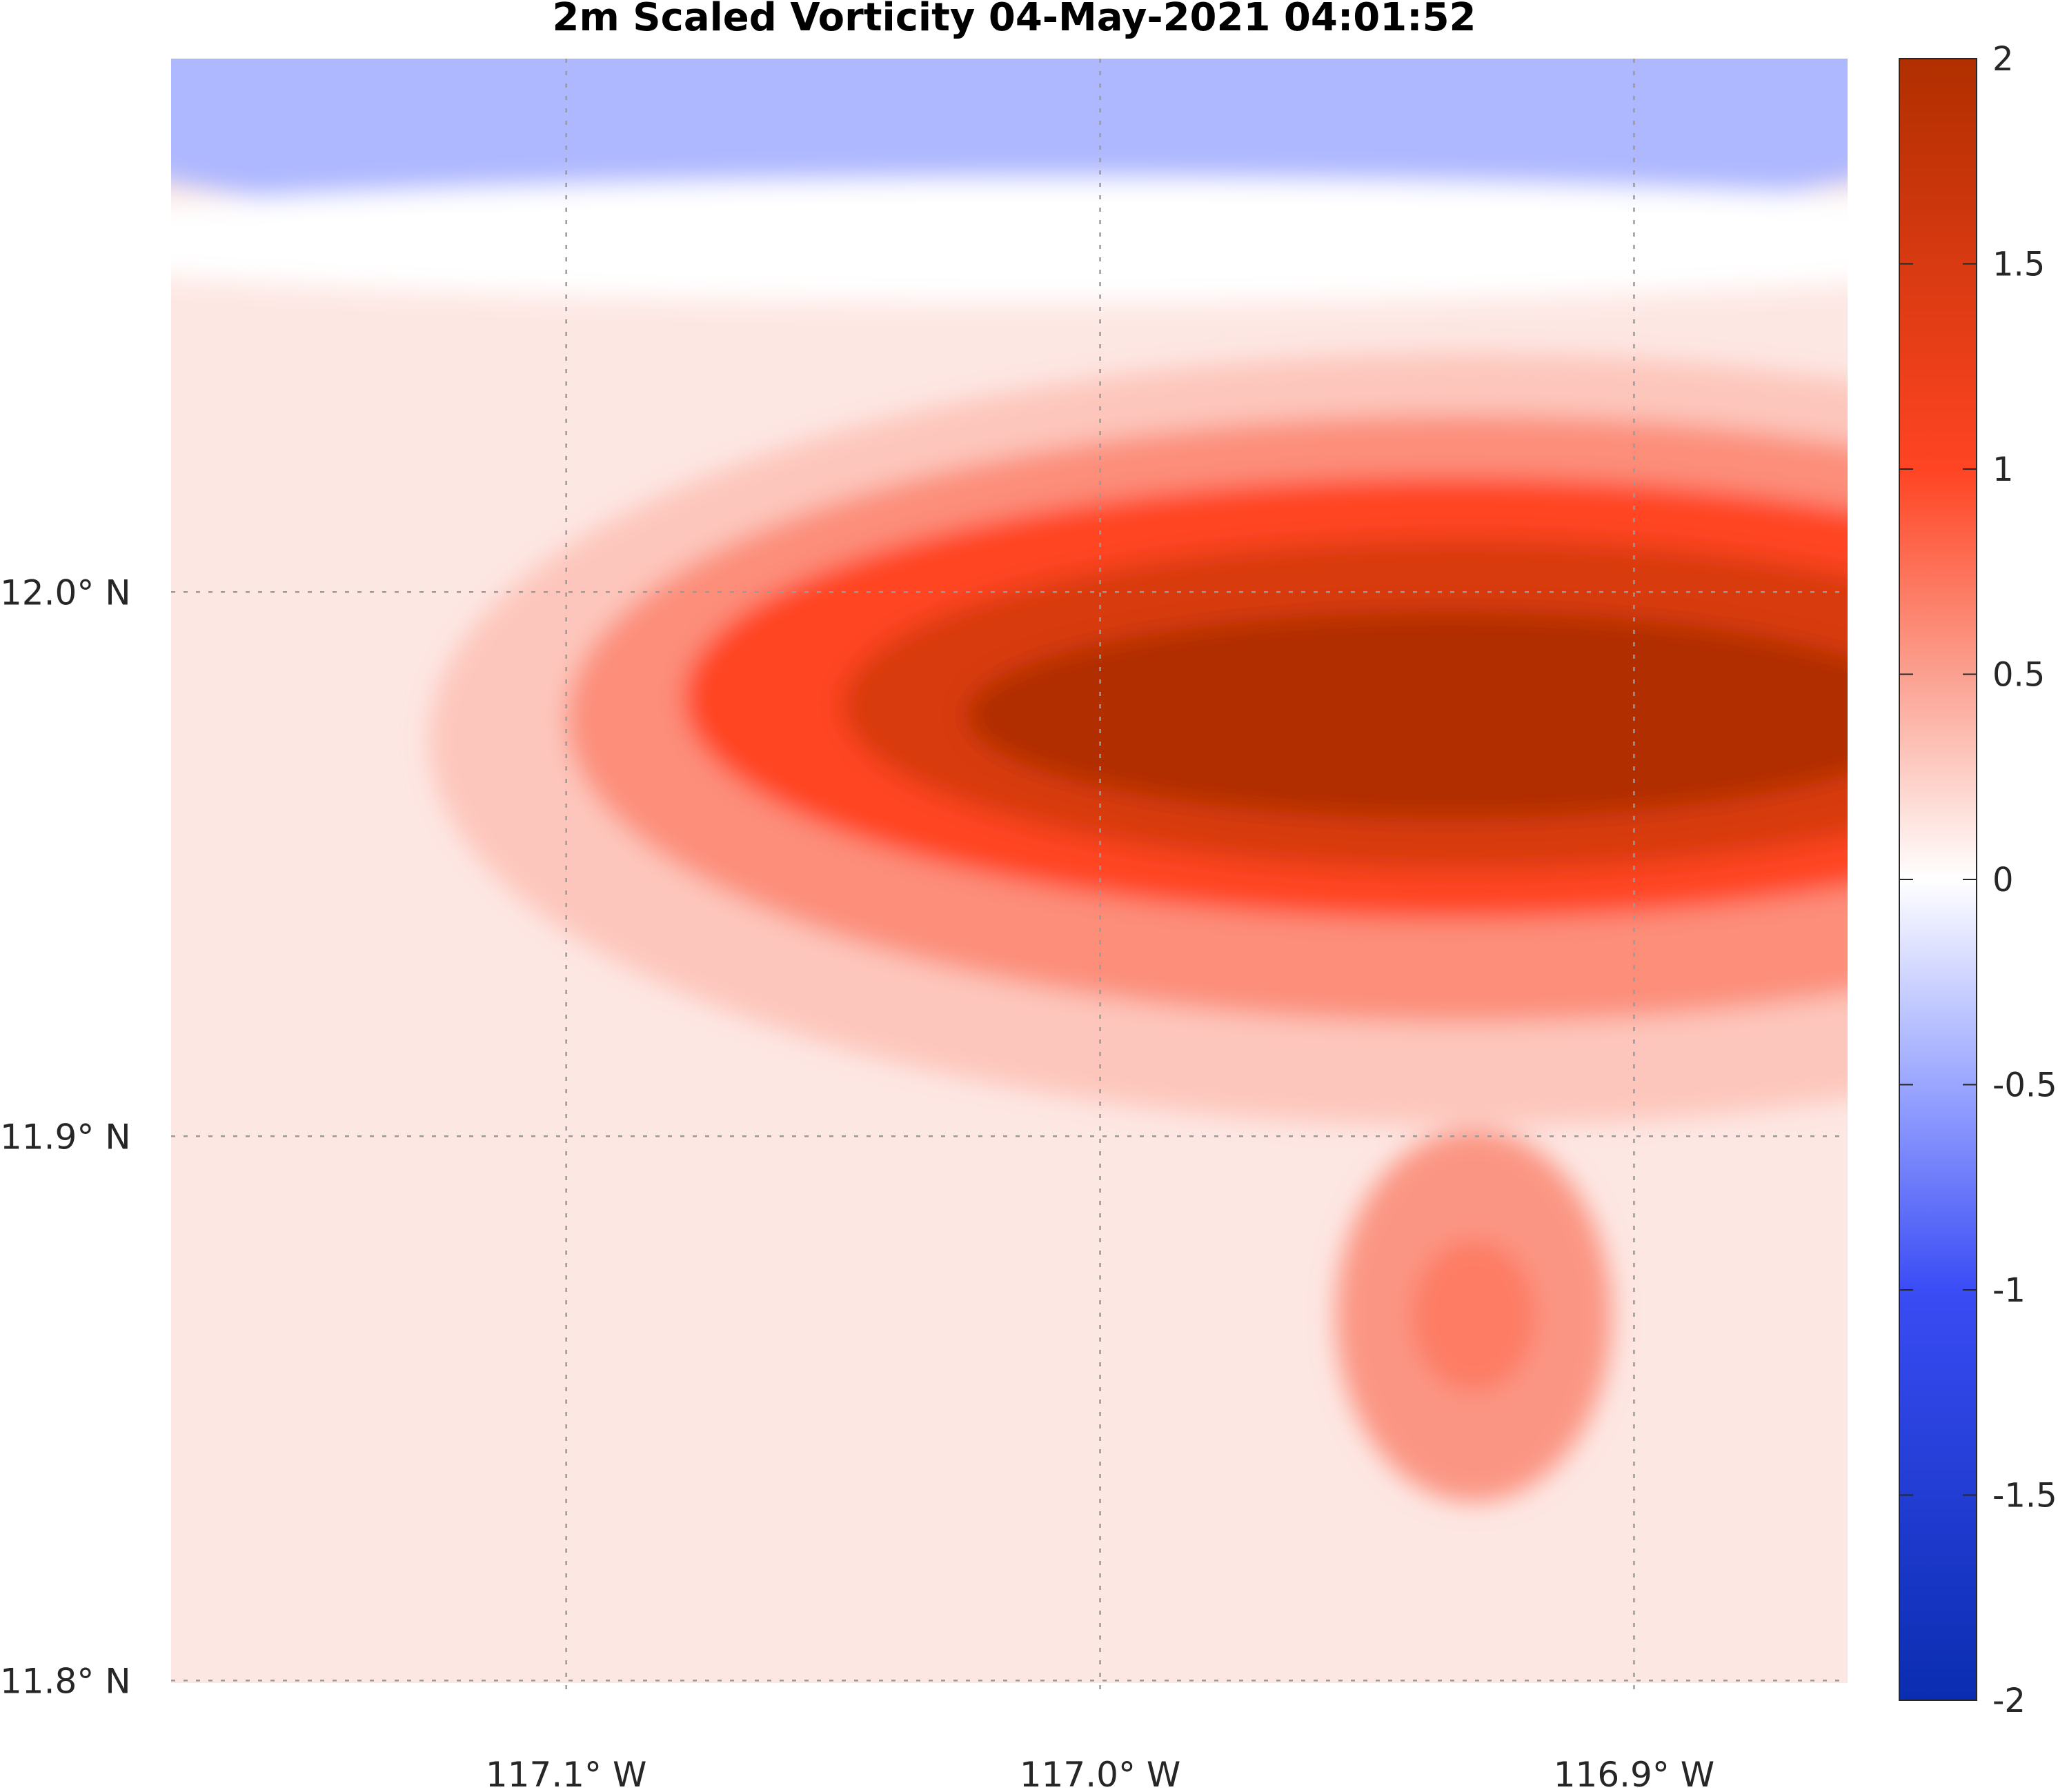 The width and height of the screenshot is (2058, 1792). Describe the element at coordinates (1009, 1690) in the screenshot. I see `bottom-edge-strip` at that location.